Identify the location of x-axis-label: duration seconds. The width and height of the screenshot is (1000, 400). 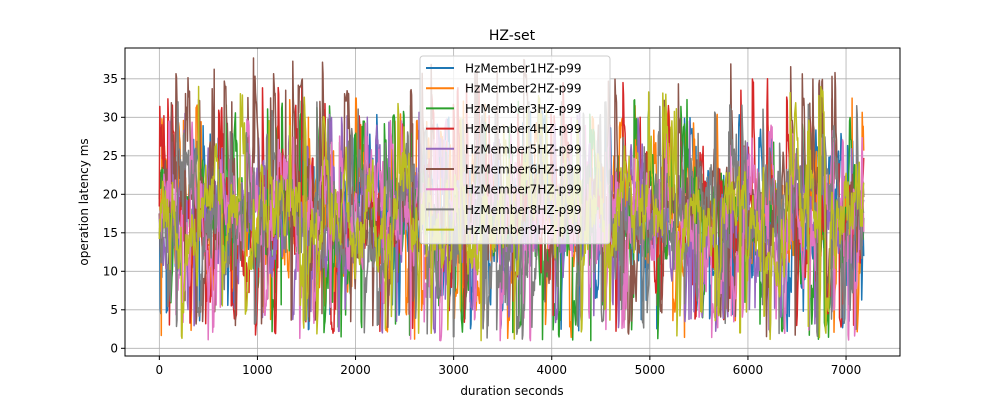
(511, 391).